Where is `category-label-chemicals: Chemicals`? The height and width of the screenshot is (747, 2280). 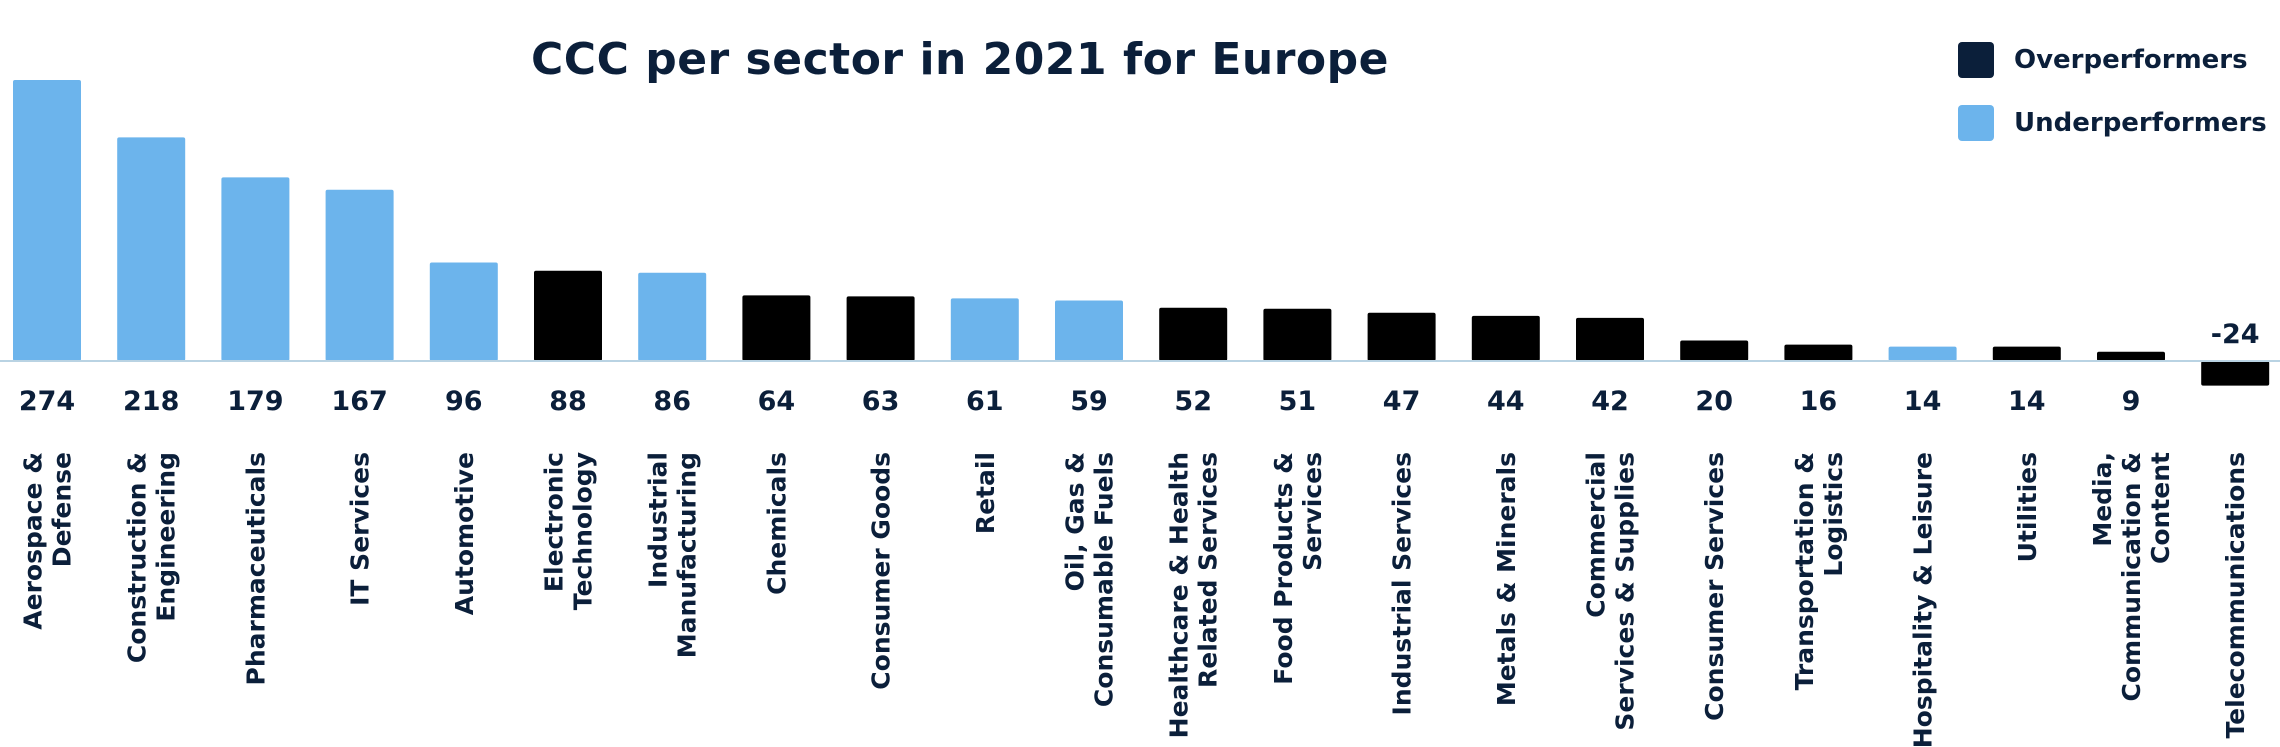
category-label-chemicals: Chemicals is located at coordinates (776, 523).